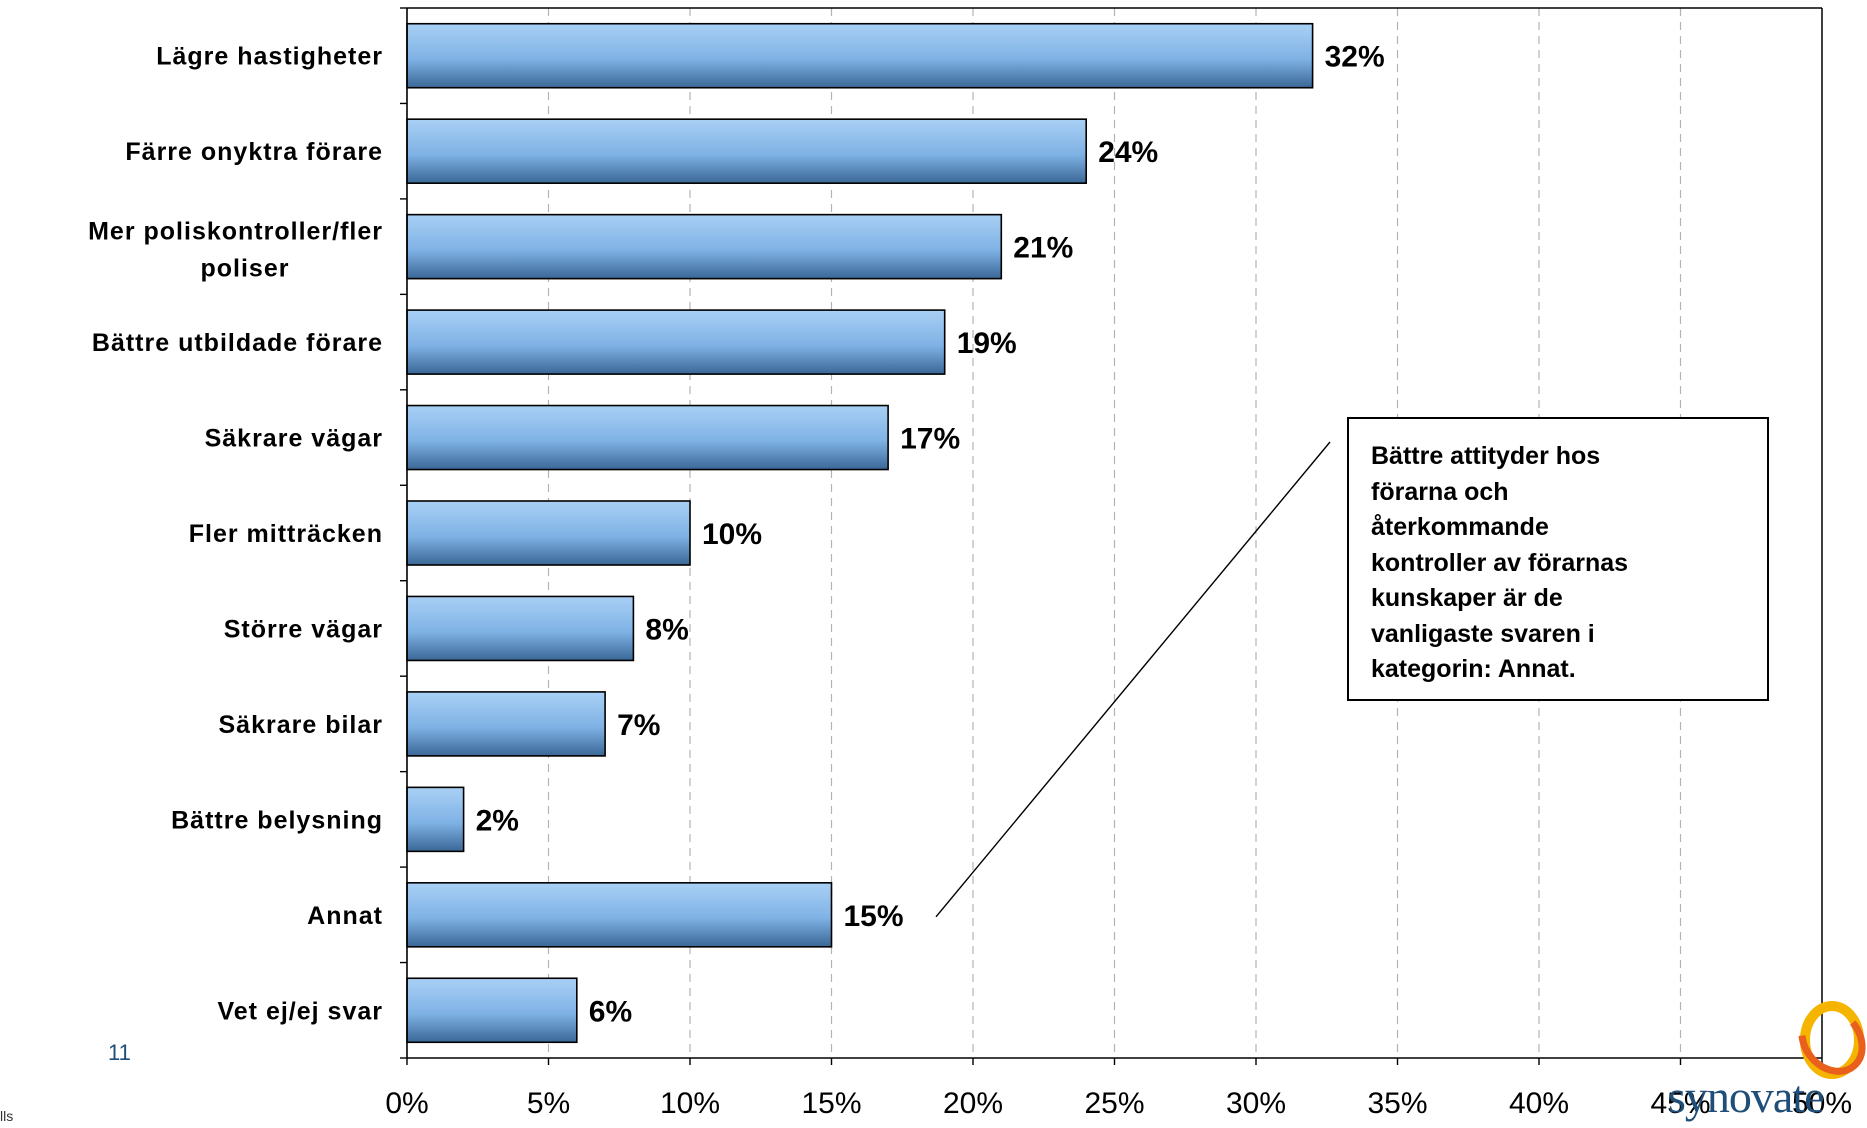 The image size is (1867, 1128). Describe the element at coordinates (1256, 1103) in the screenshot. I see `x-tick-label: 30%` at that location.